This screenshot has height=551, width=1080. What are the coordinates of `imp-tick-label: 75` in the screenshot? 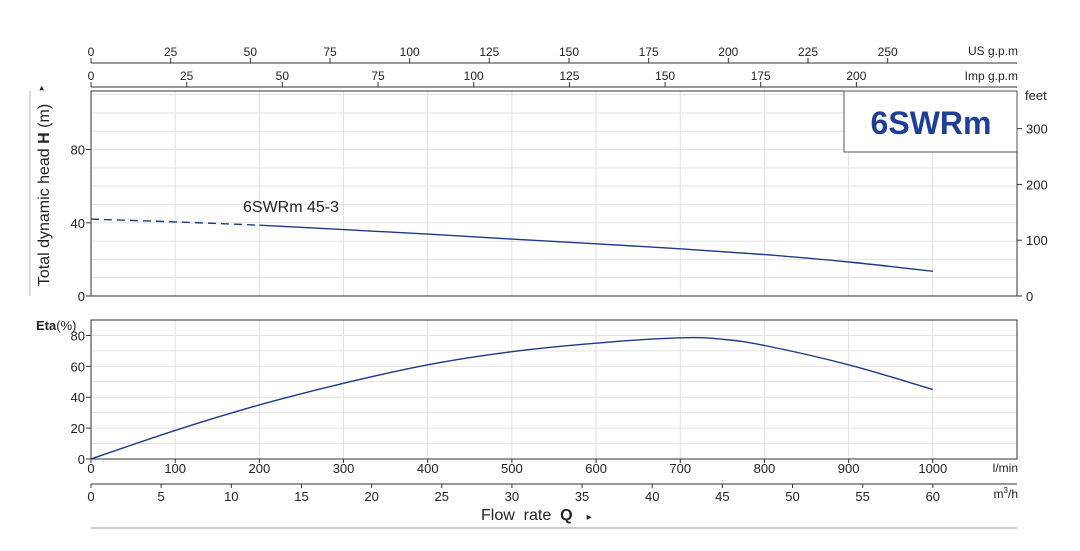 It's located at (378, 76).